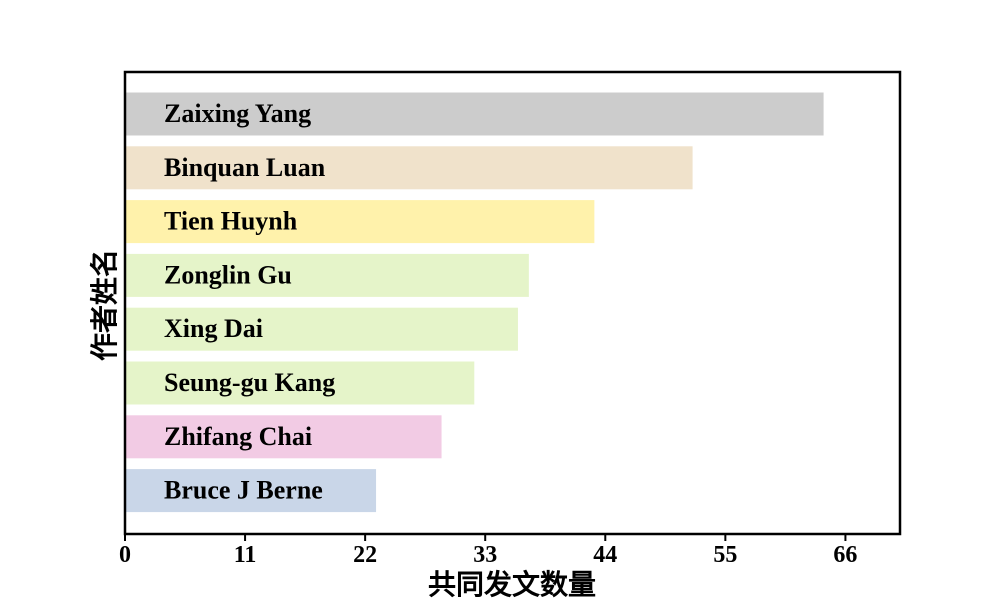 The width and height of the screenshot is (1000, 605). I want to click on x-ticks-layer: 0 11 22 33 44 55 66, so click(488, 551).